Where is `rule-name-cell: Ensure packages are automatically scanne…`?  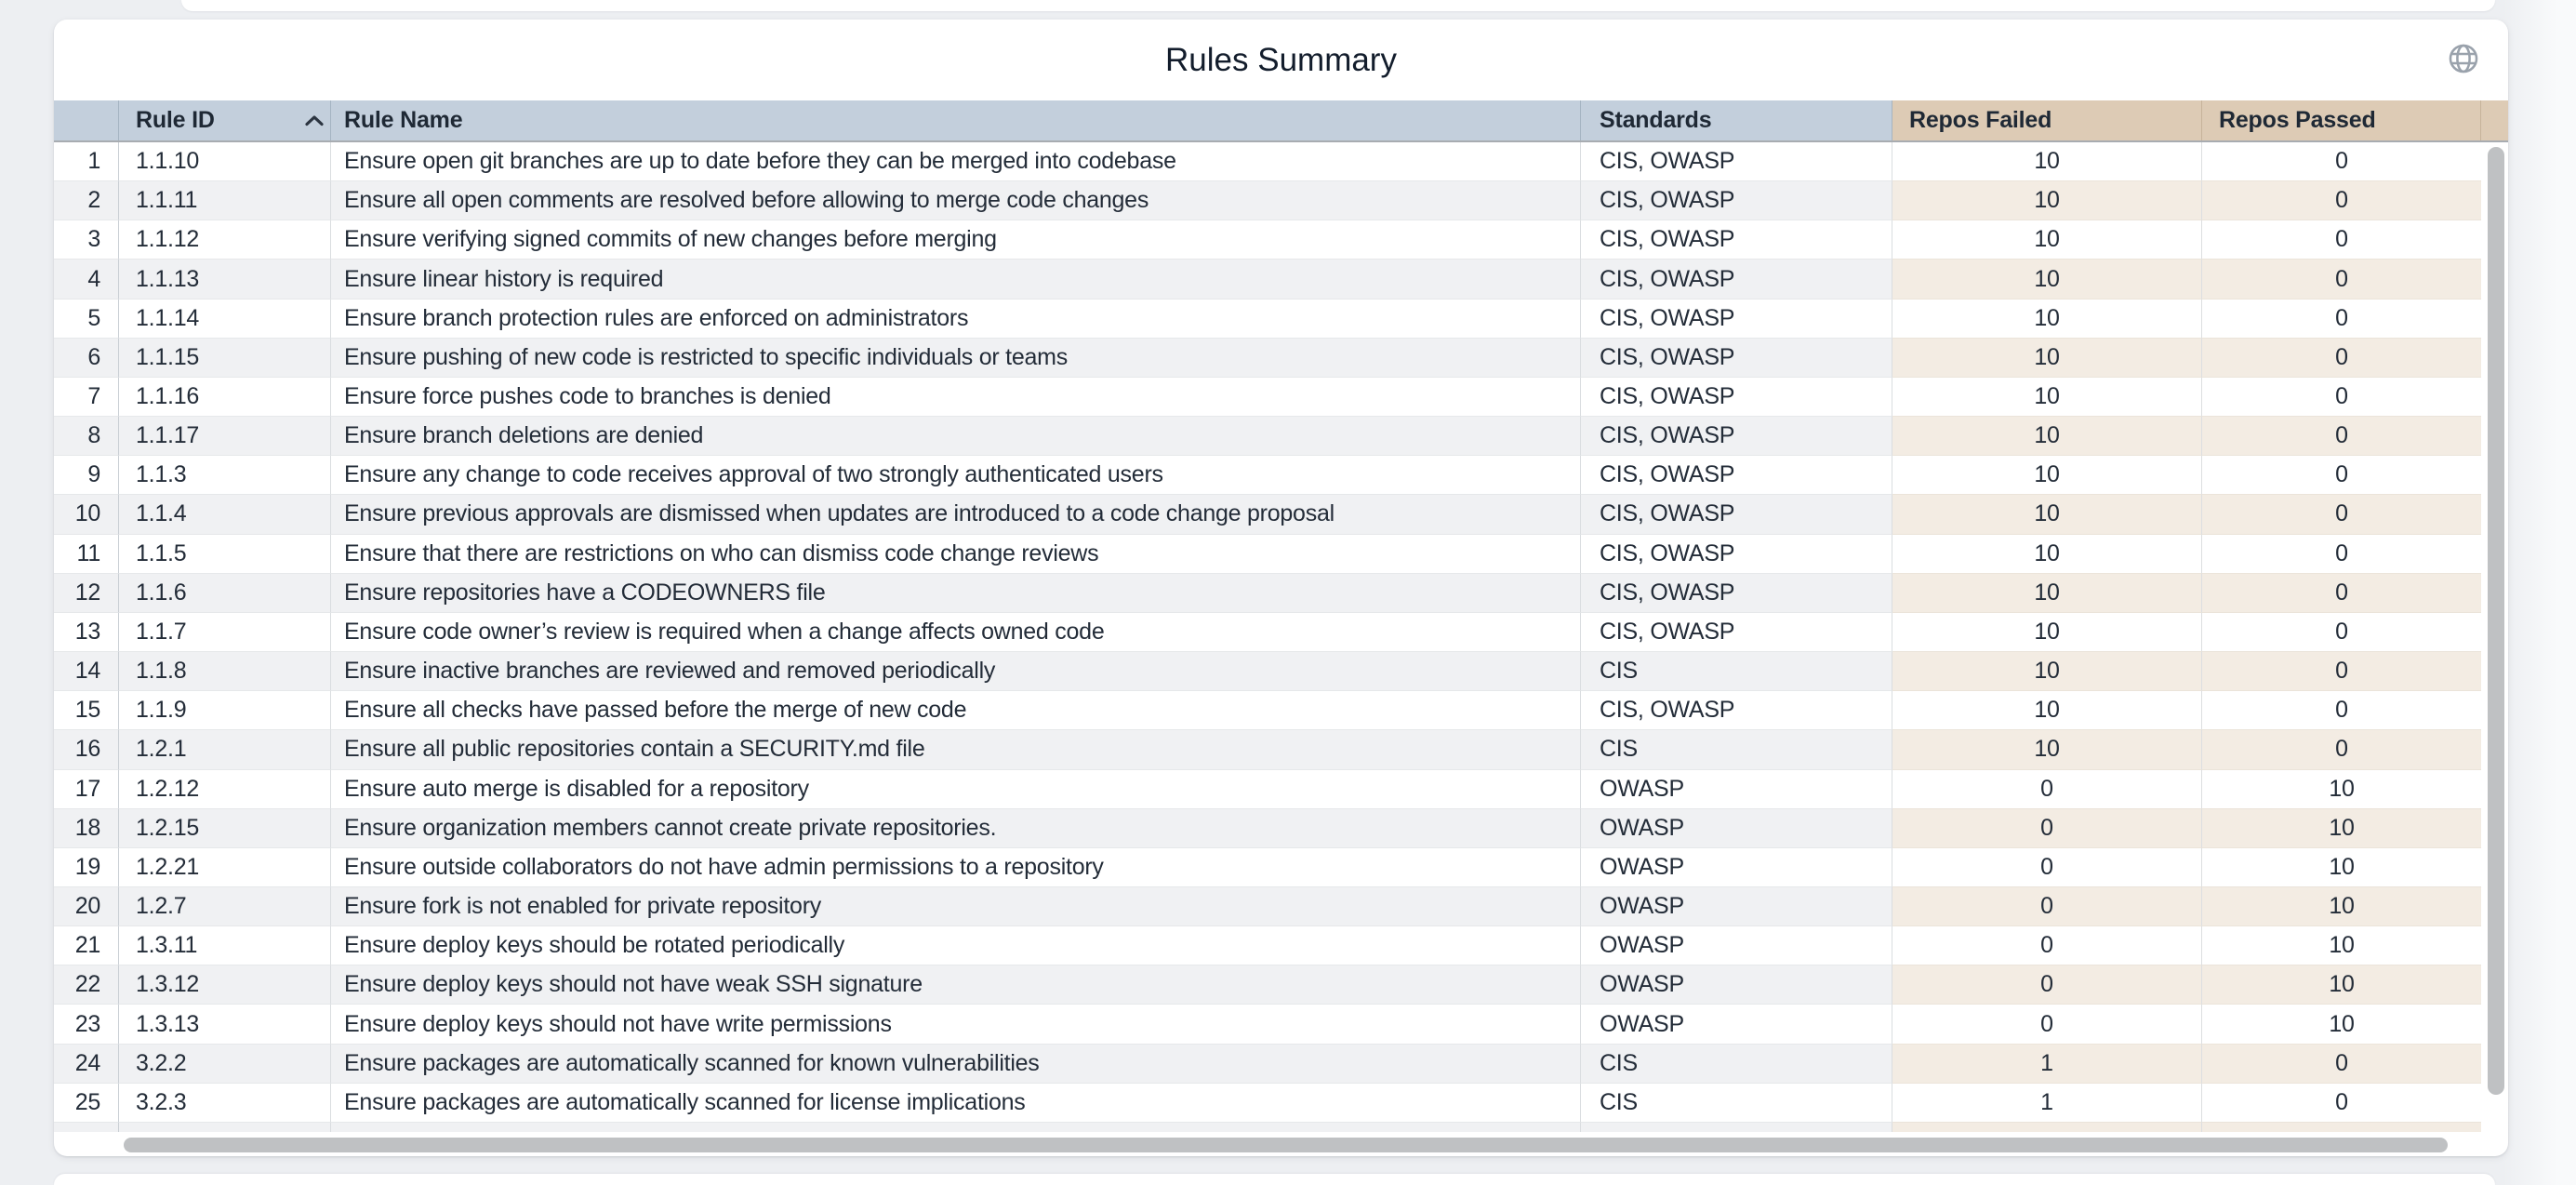 rule-name-cell: Ensure packages are automatically scanne… is located at coordinates (956, 1064).